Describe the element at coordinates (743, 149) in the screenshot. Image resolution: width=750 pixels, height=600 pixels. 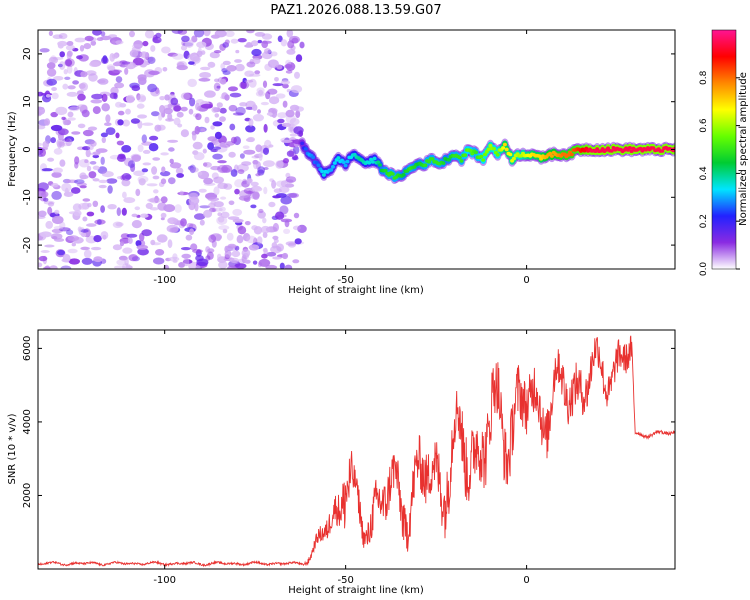
I see `colorbar-label: Normalized spectral amplitude` at that location.